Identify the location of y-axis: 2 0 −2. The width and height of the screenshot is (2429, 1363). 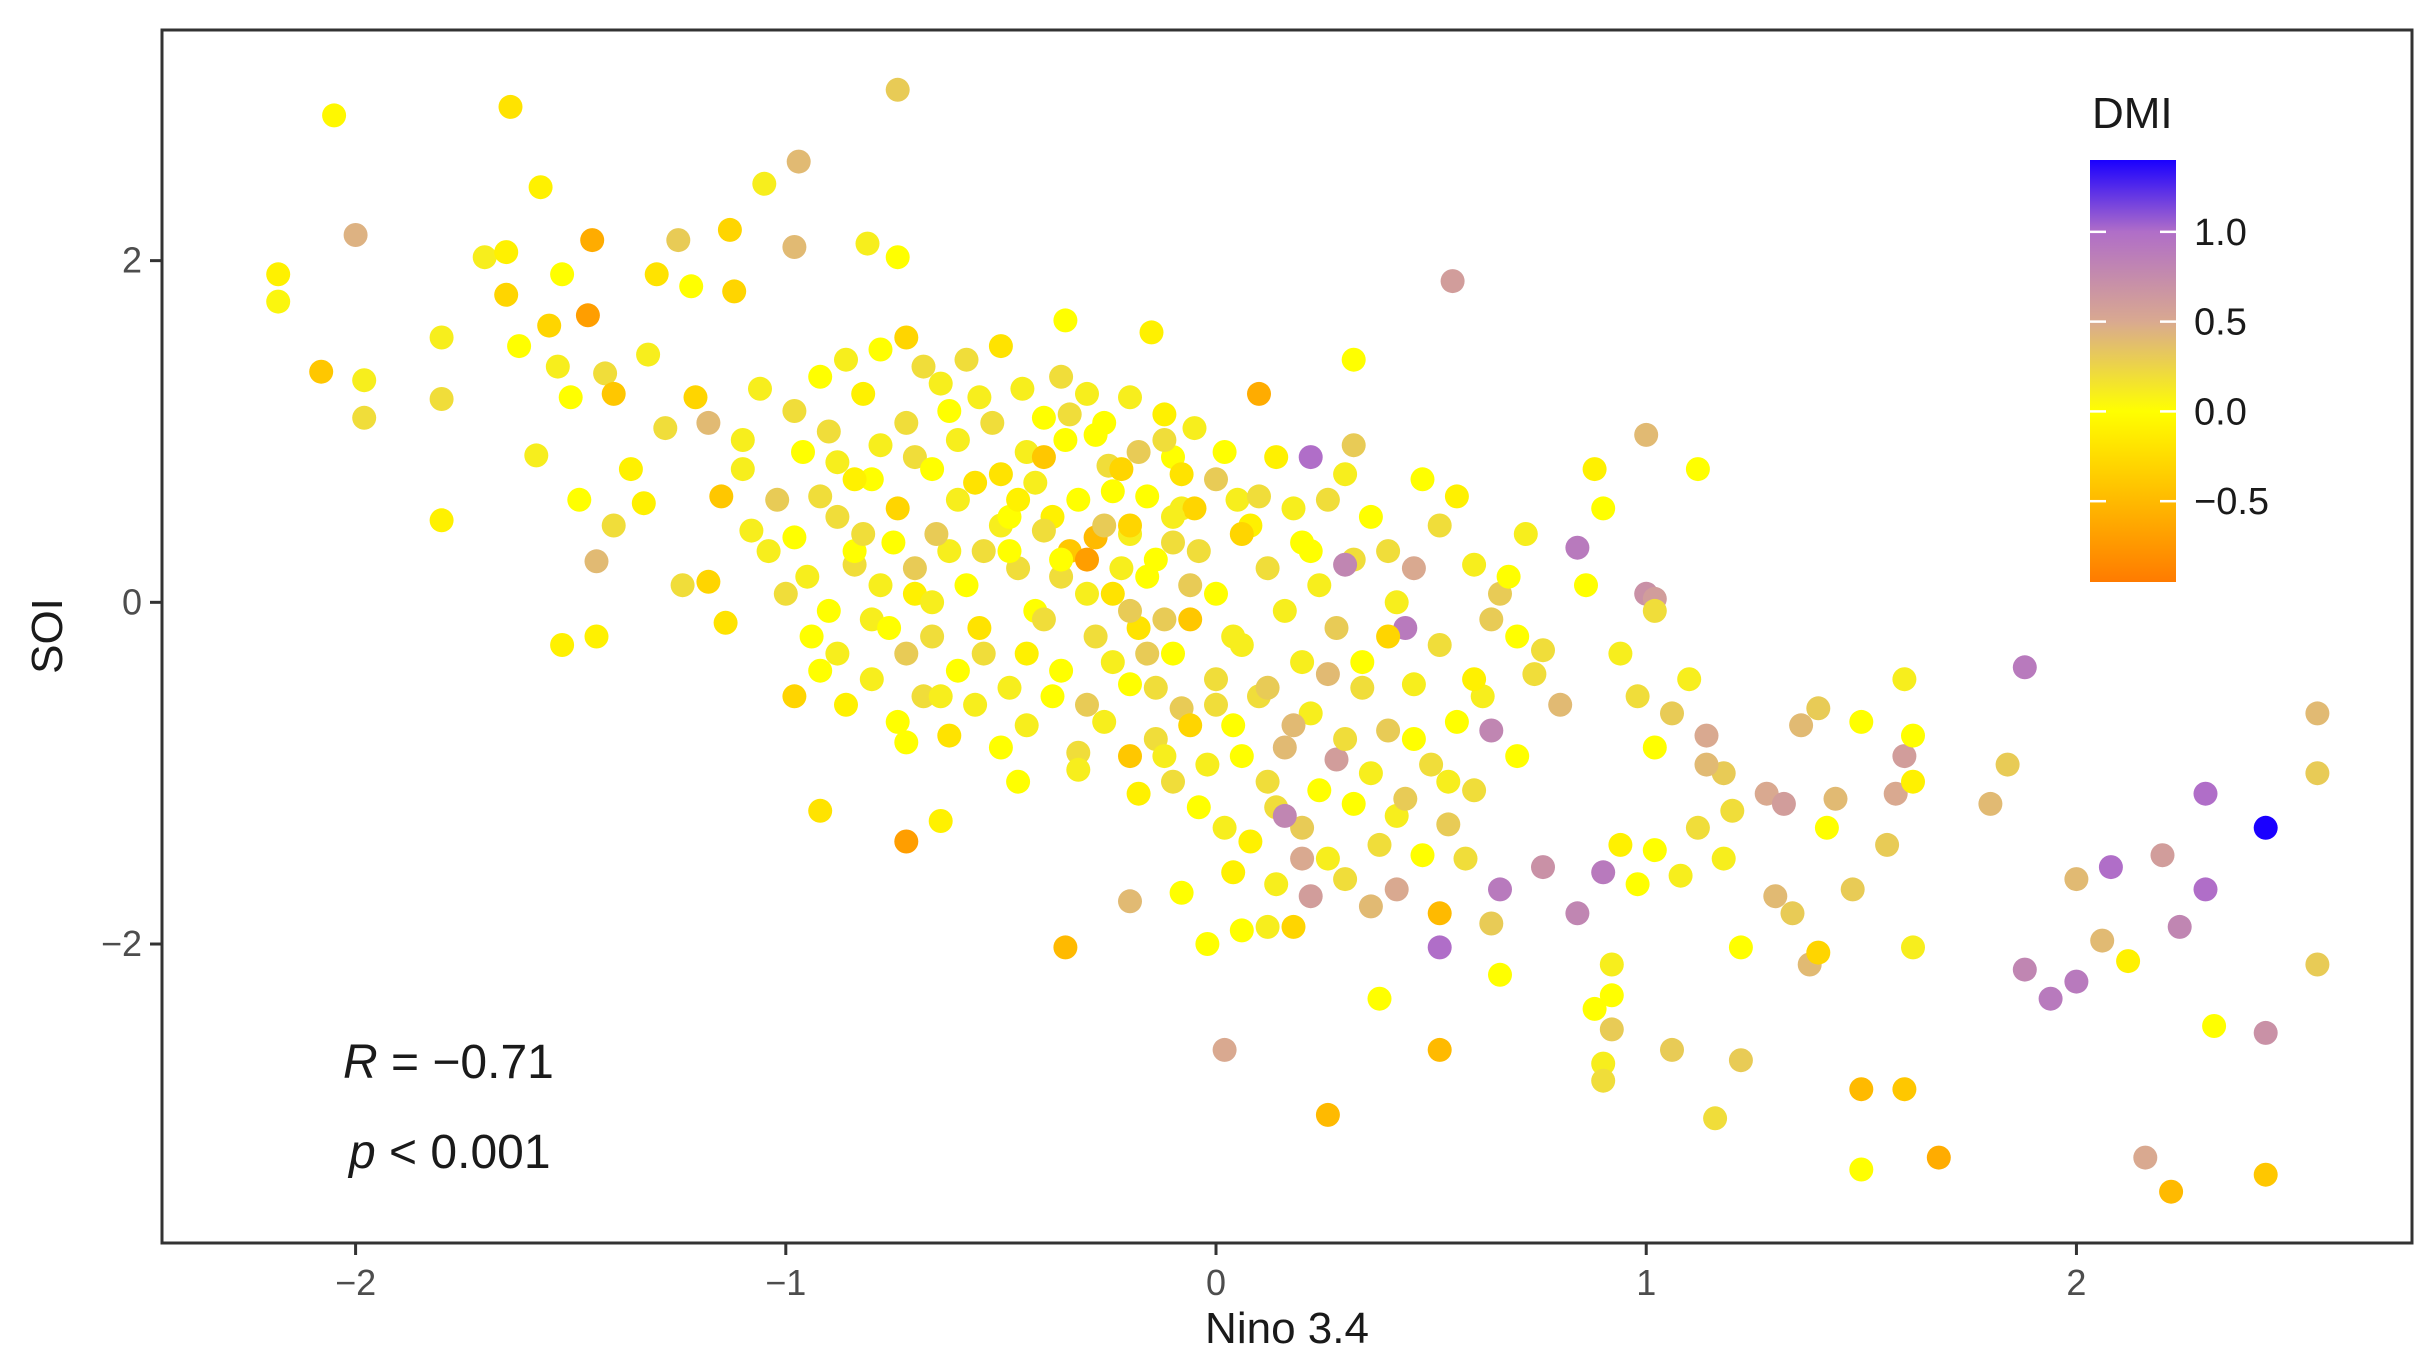
(131, 602).